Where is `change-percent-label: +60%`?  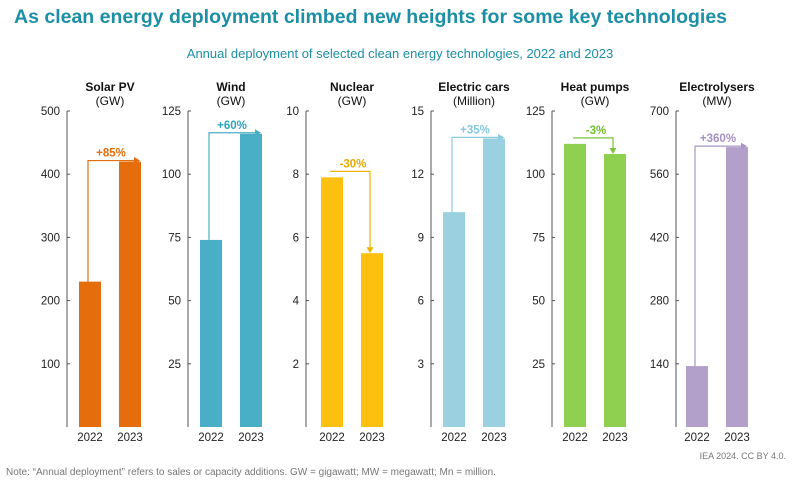 change-percent-label: +60% is located at coordinates (232, 126).